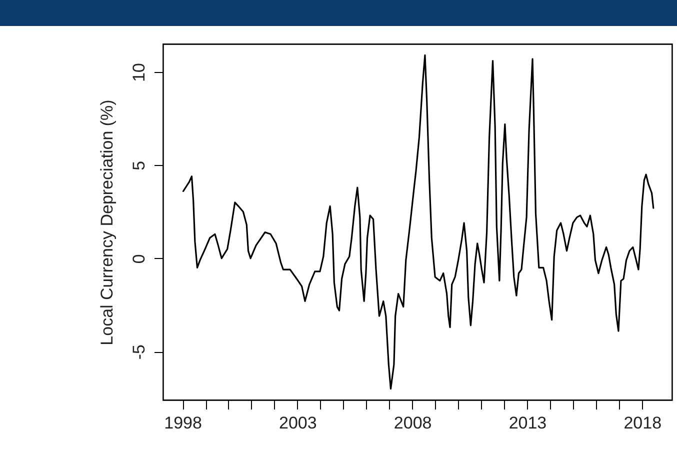  What do you see at coordinates (643, 423) in the screenshot?
I see `x-tick-label: 2018` at bounding box center [643, 423].